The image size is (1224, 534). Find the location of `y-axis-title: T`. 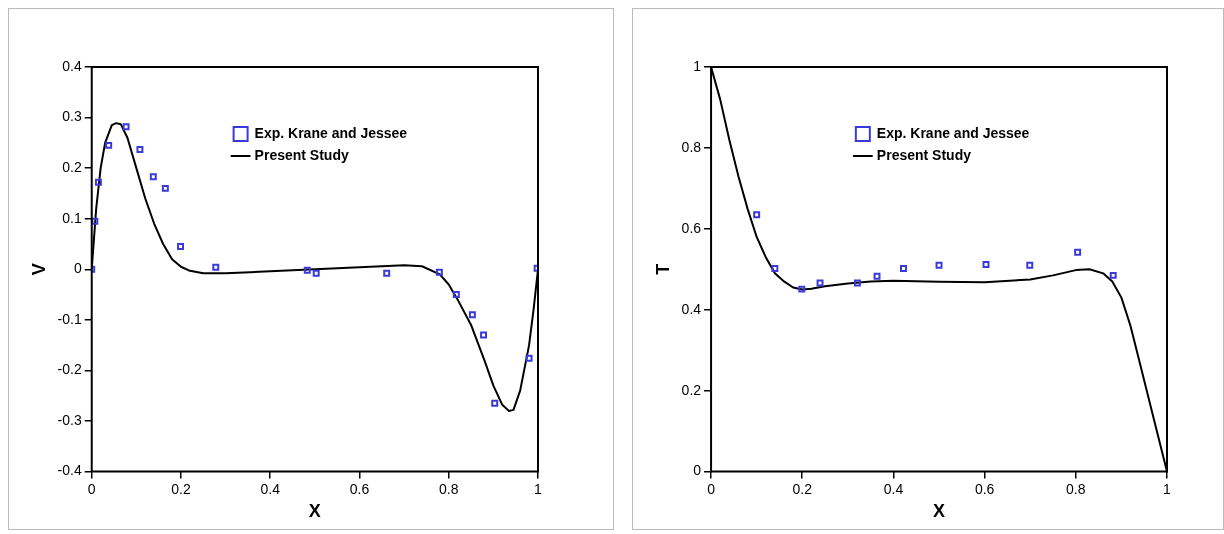

y-axis-title: T is located at coordinates (662, 269).